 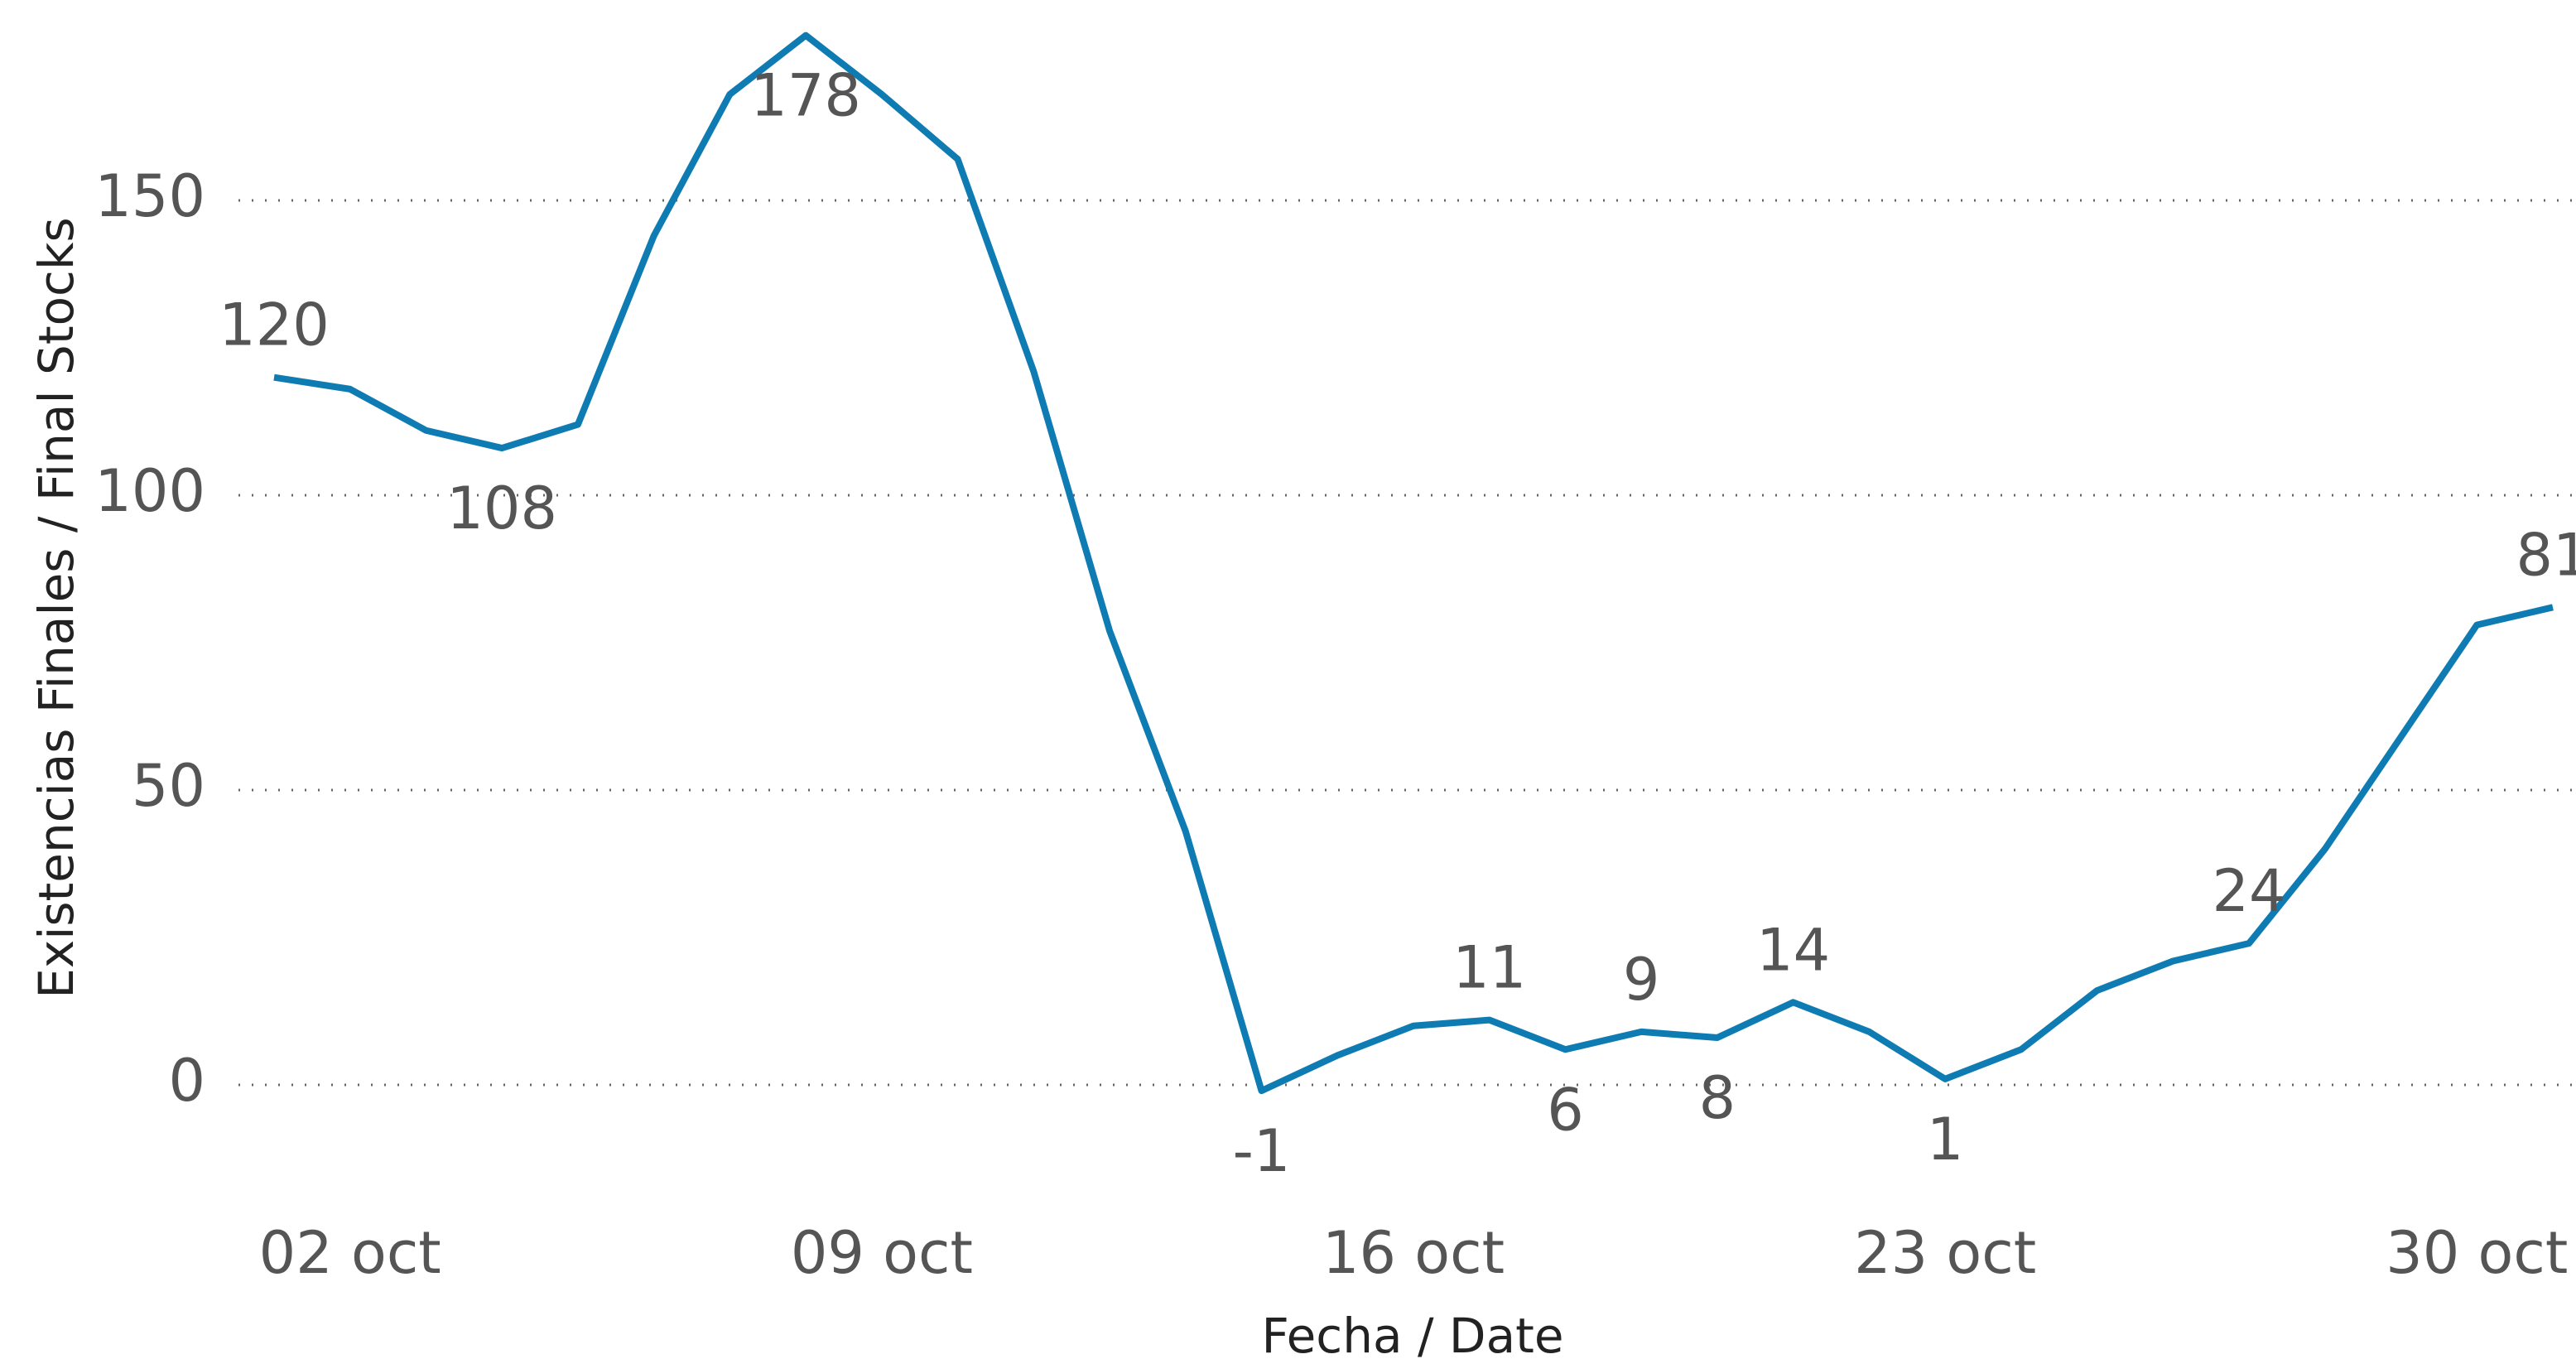 I want to click on data-label: 14, so click(x=1793, y=950).